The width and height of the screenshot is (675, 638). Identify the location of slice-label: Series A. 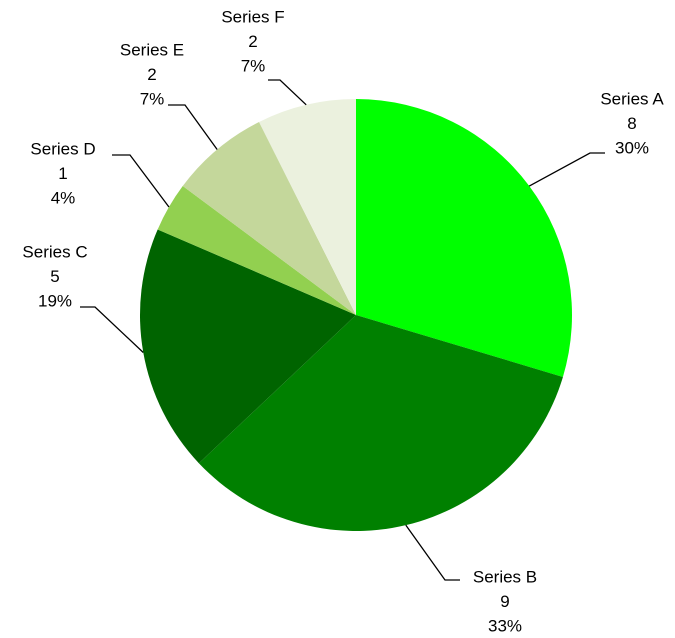
(632, 98).